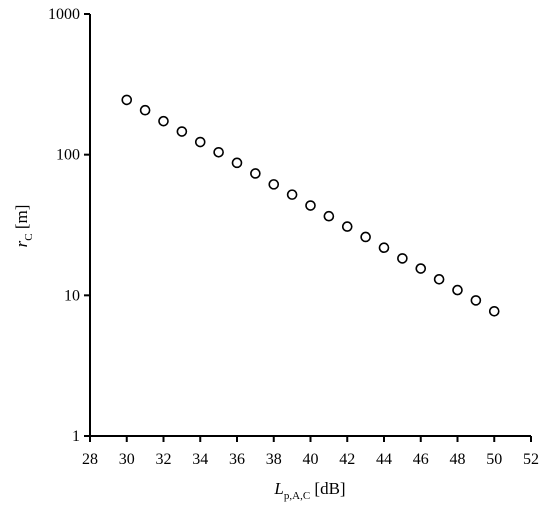 The height and width of the screenshot is (509, 550). What do you see at coordinates (421, 459) in the screenshot?
I see `x-tick-label: 46` at bounding box center [421, 459].